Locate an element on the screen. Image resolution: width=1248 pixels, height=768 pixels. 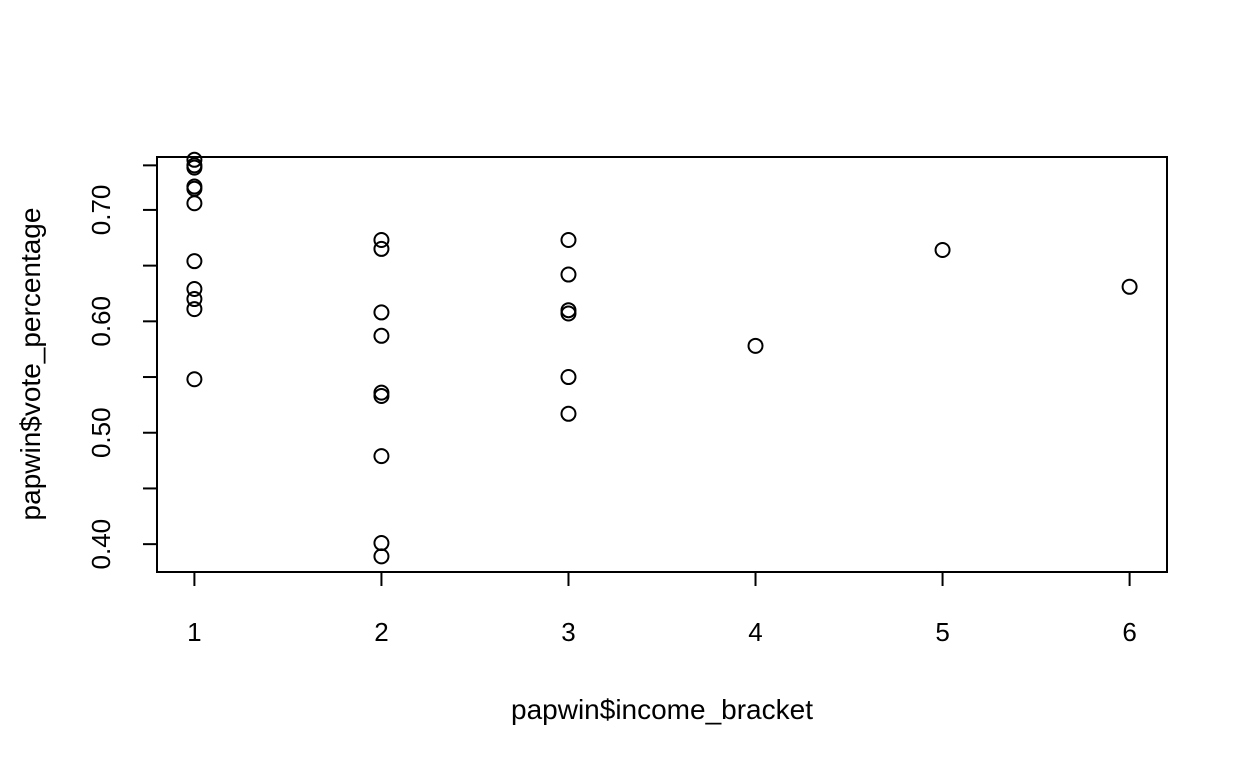
x-axis: 1 2 3 4 5 6 is located at coordinates (662, 609).